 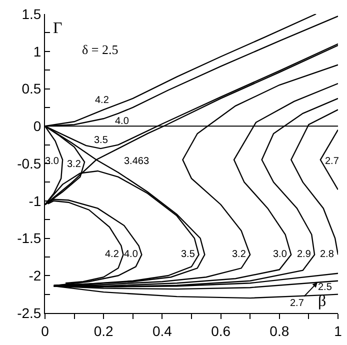 What do you see at coordinates (35, 200) in the screenshot?
I see `y-tick-label: -1` at bounding box center [35, 200].